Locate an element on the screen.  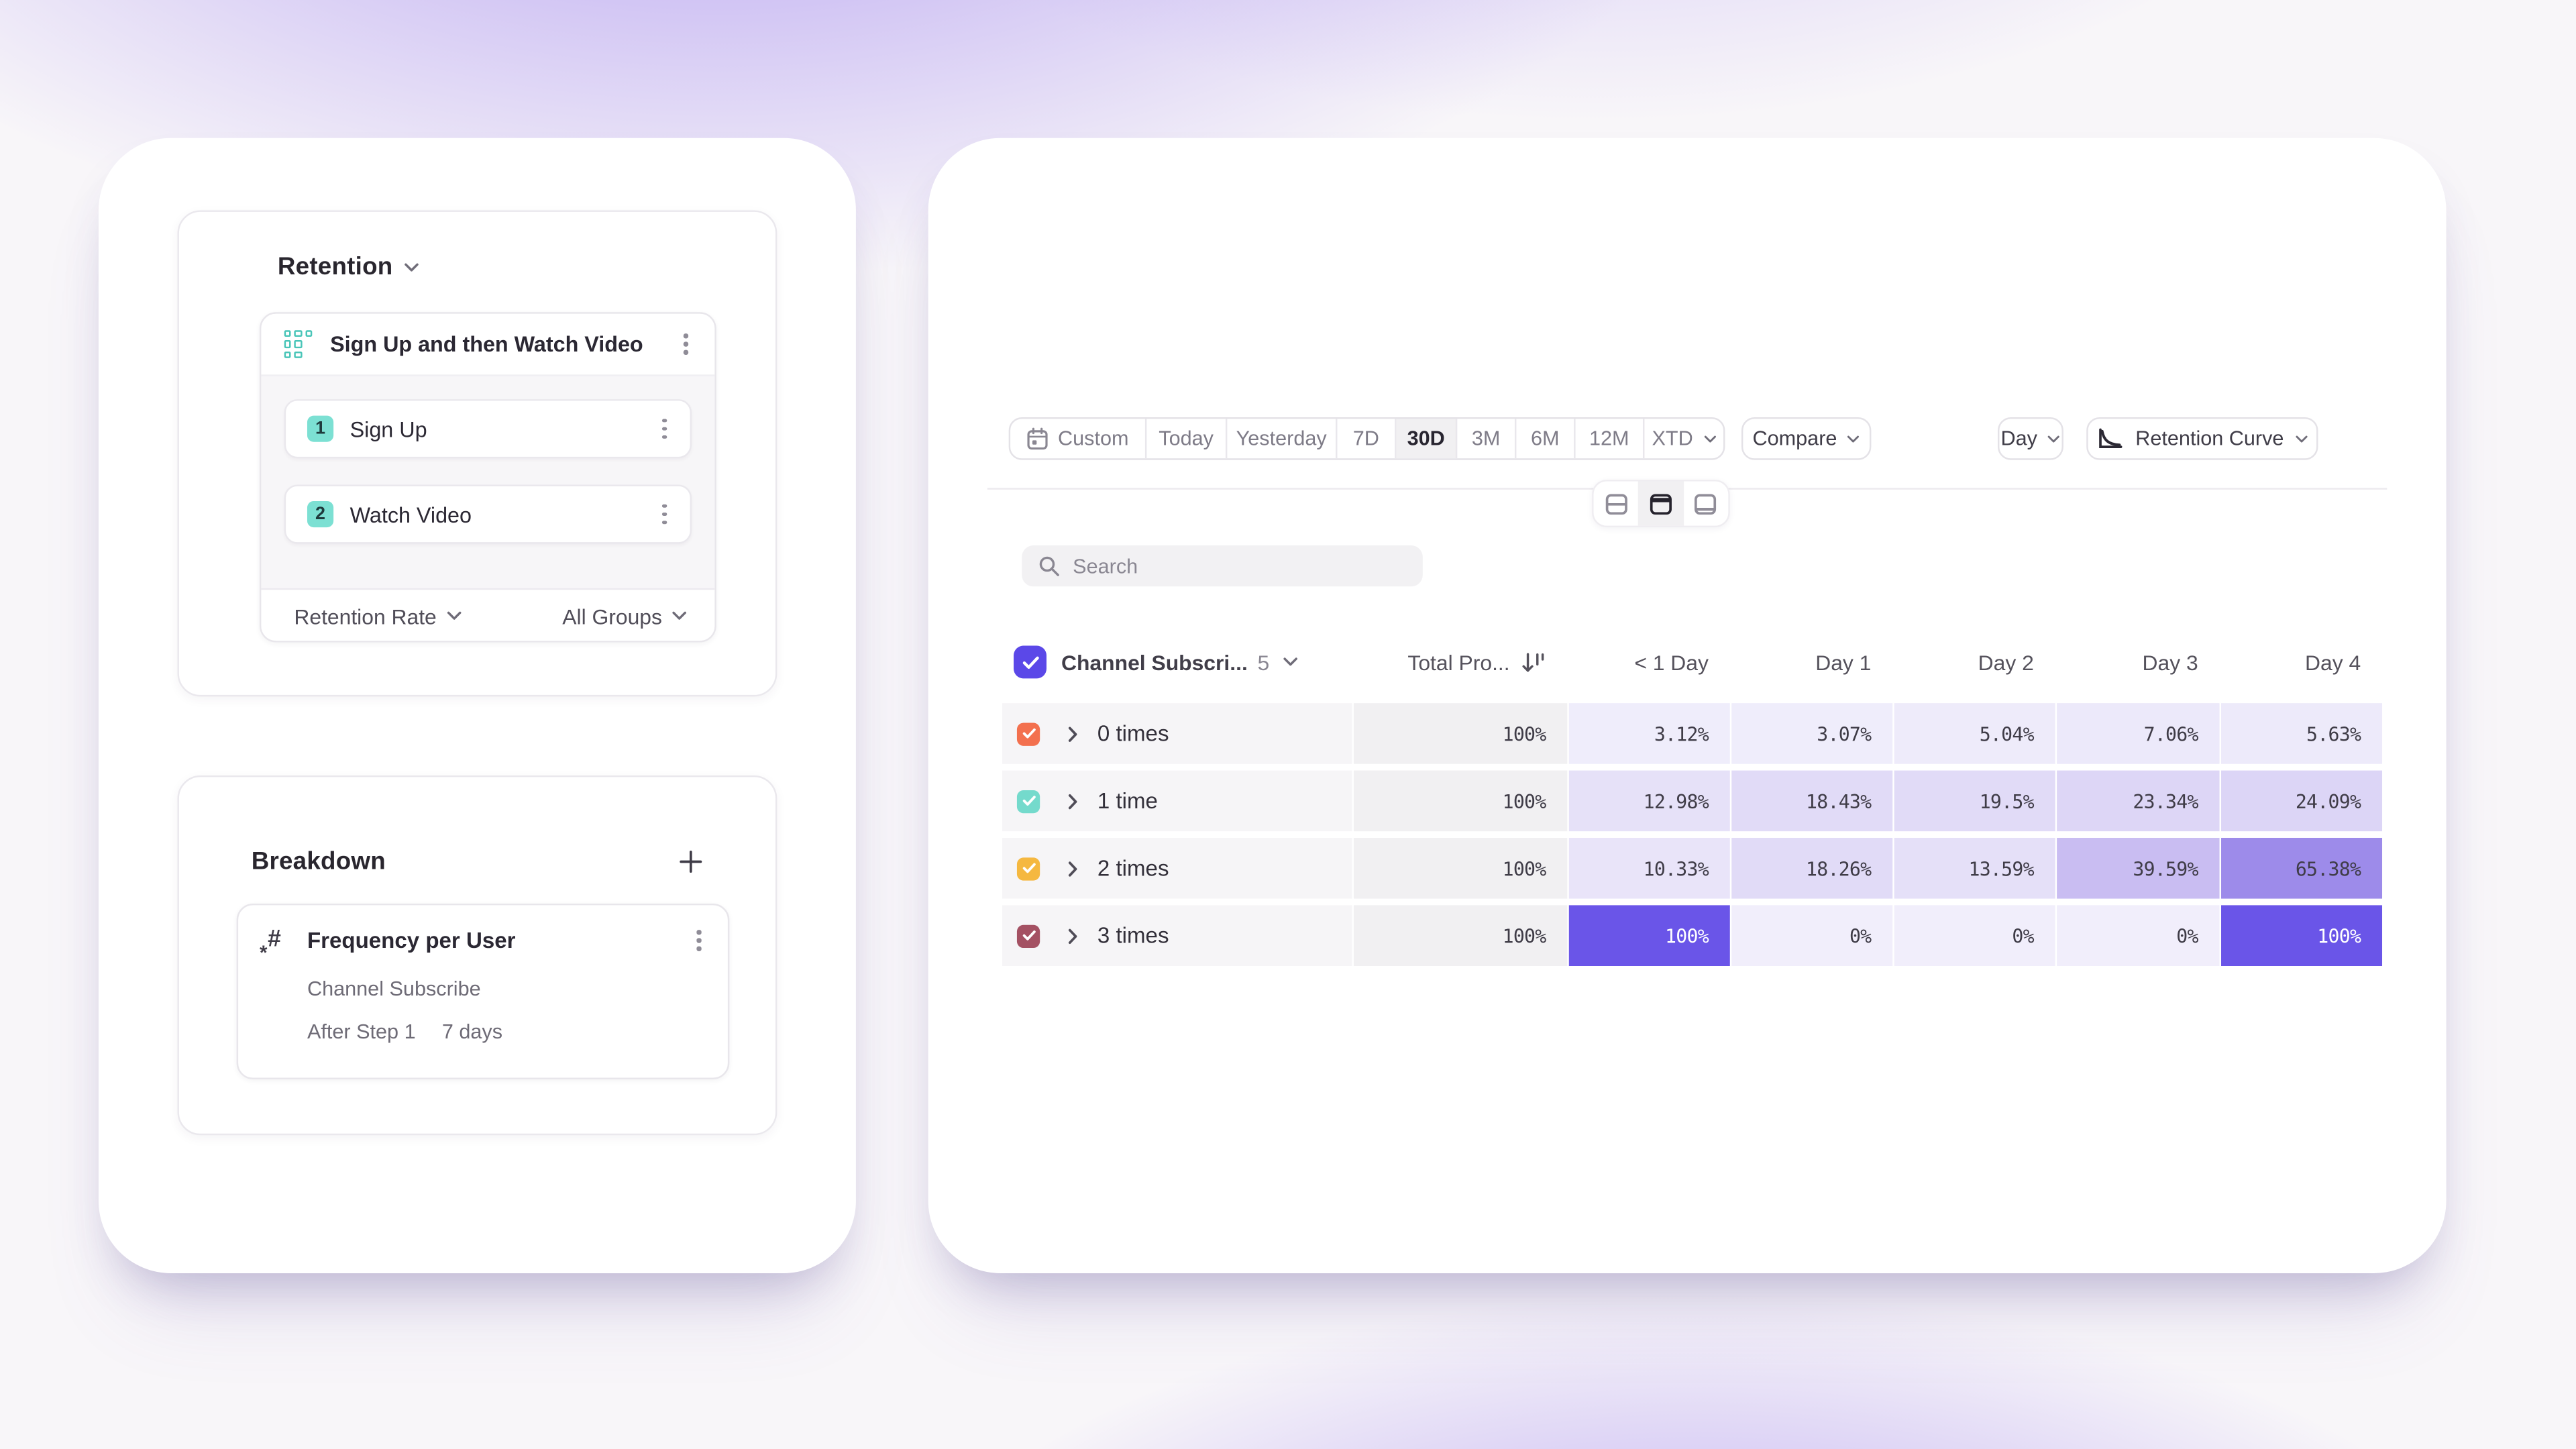
column-header-day4: Day 4 is located at coordinates (2332, 662).